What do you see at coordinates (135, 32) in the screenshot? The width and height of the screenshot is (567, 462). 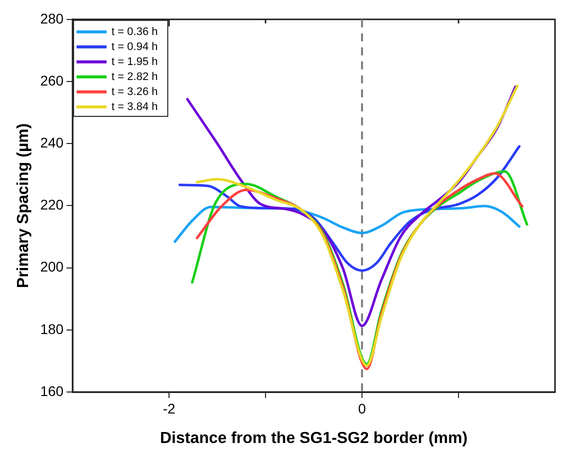 I see `legend-label: t = 0.36 h` at bounding box center [135, 32].